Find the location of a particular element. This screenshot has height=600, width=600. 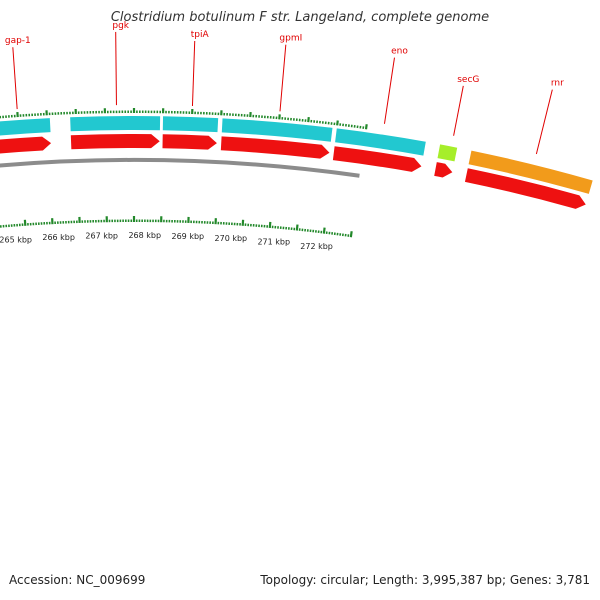

scale-label: 270 kbp is located at coordinates (231, 238).